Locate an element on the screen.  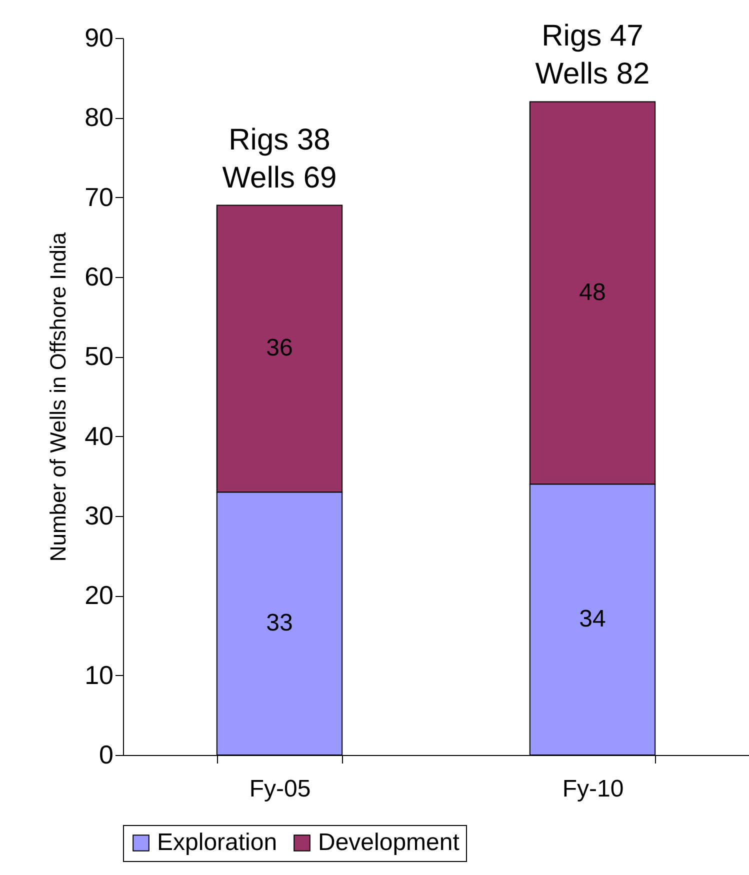
annotation: Rigs 47 Wells 82 is located at coordinates (592, 55).